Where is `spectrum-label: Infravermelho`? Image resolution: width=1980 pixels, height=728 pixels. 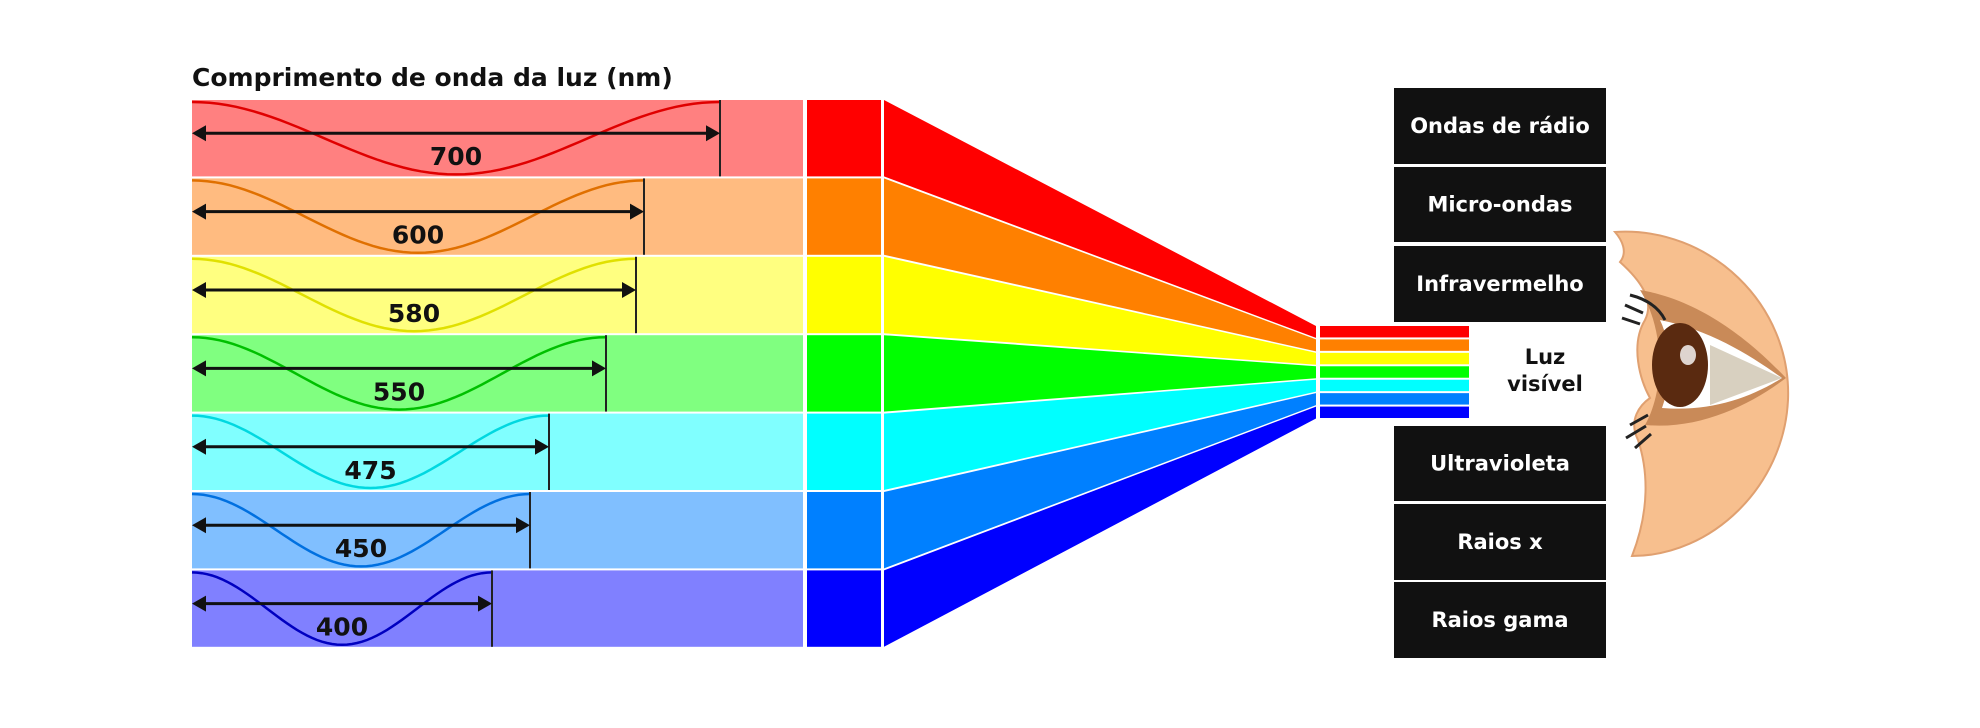
spectrum-label: Infravermelho is located at coordinates (1499, 284).